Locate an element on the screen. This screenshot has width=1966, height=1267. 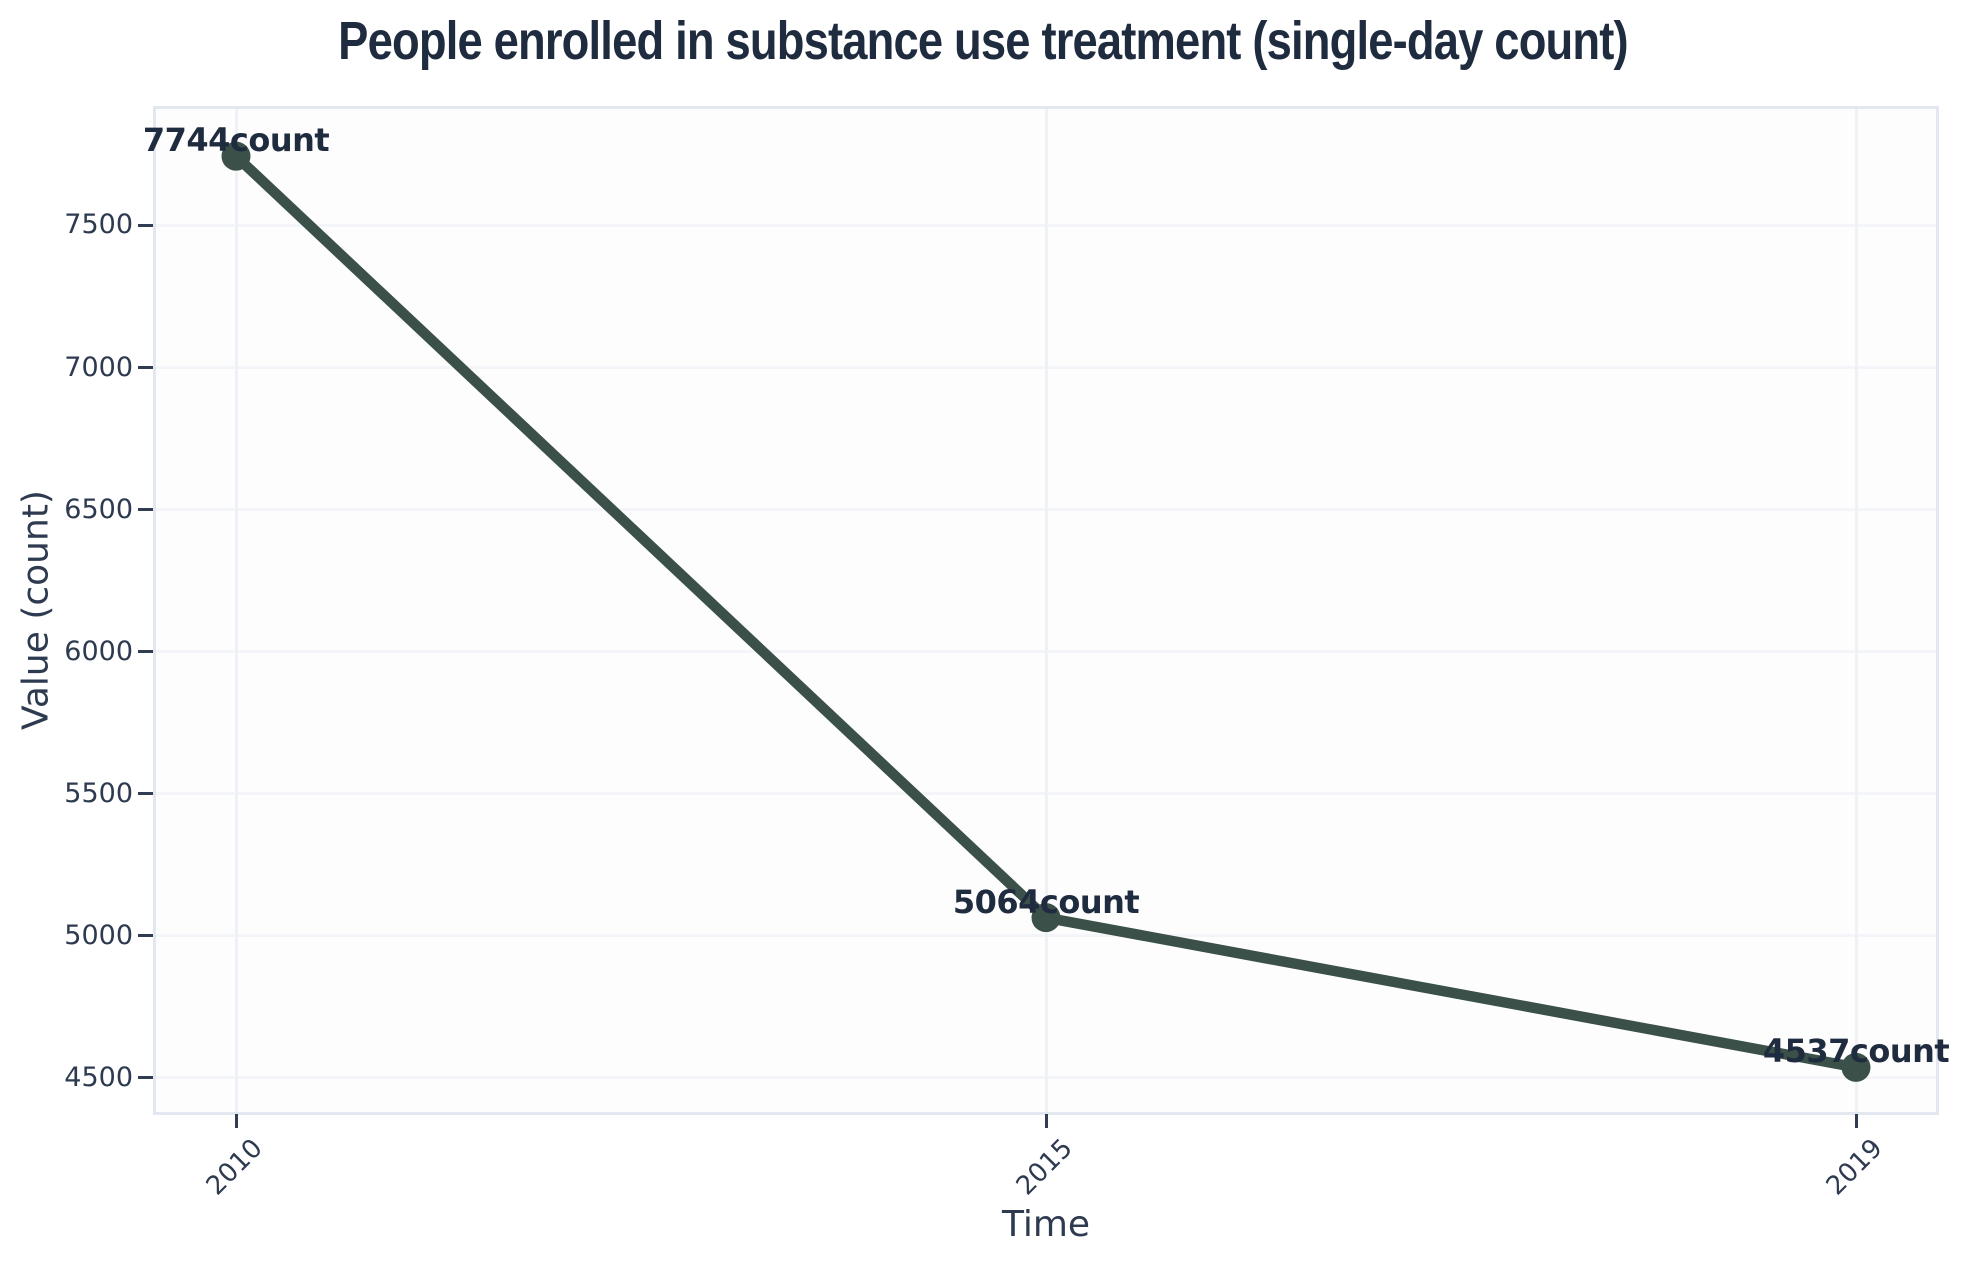
y-axis-title: Value (count) is located at coordinates (36, 610).